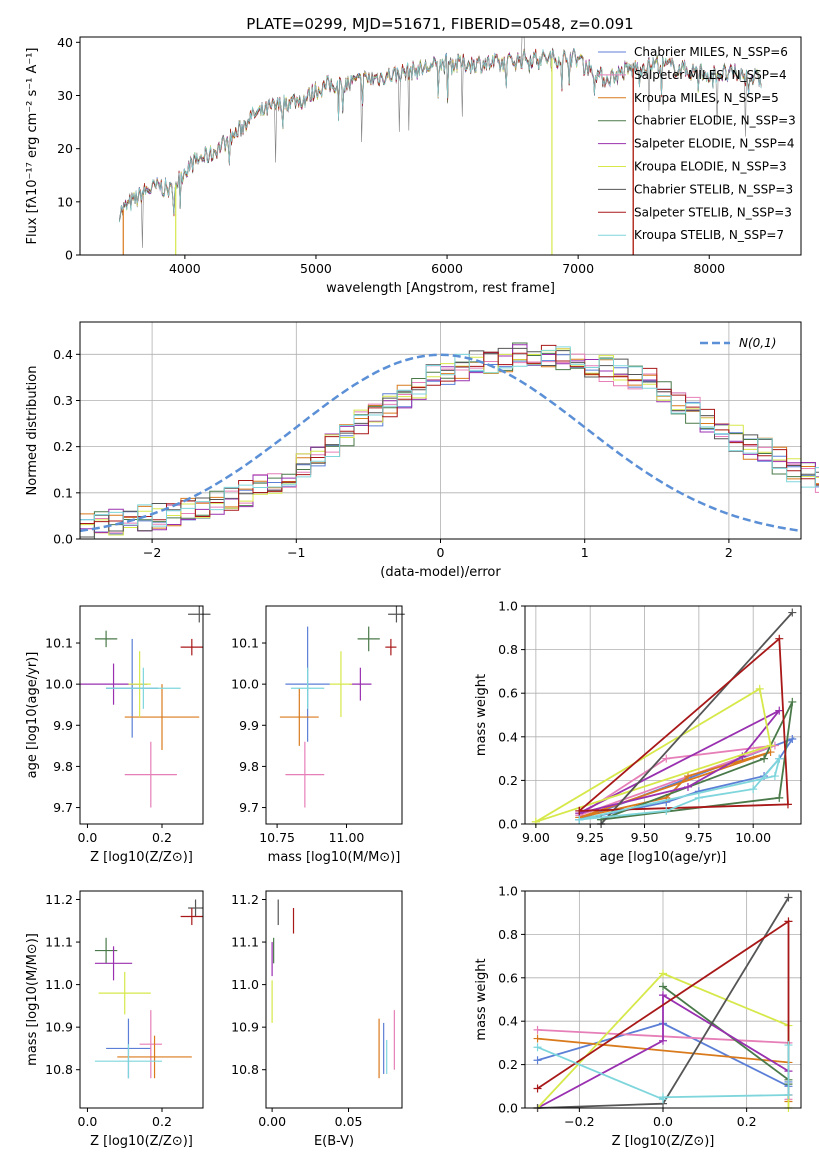  I want to click on mass-vs-z-xlabel: Z [log10(Z/Z⊙)], so click(141, 1141).